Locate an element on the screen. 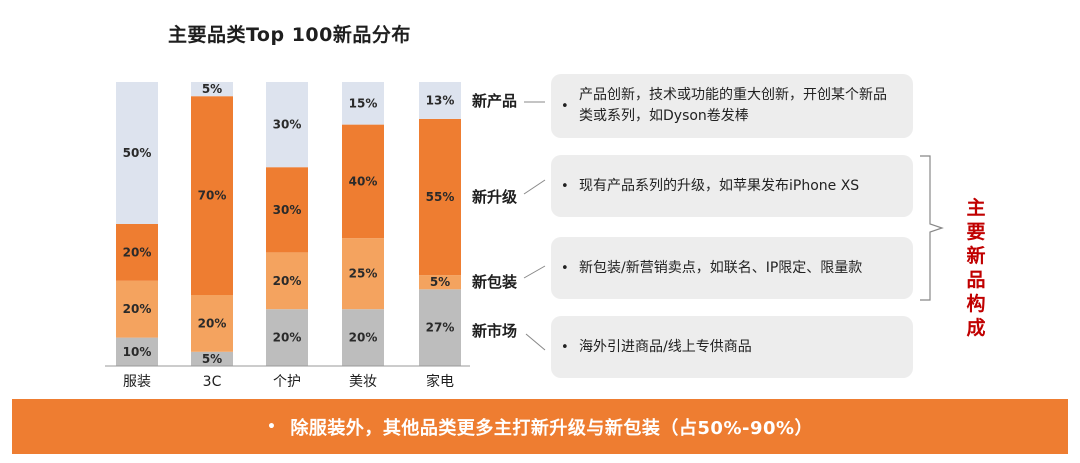 The image size is (1080, 463). bar-value-label: 13% is located at coordinates (440, 100).